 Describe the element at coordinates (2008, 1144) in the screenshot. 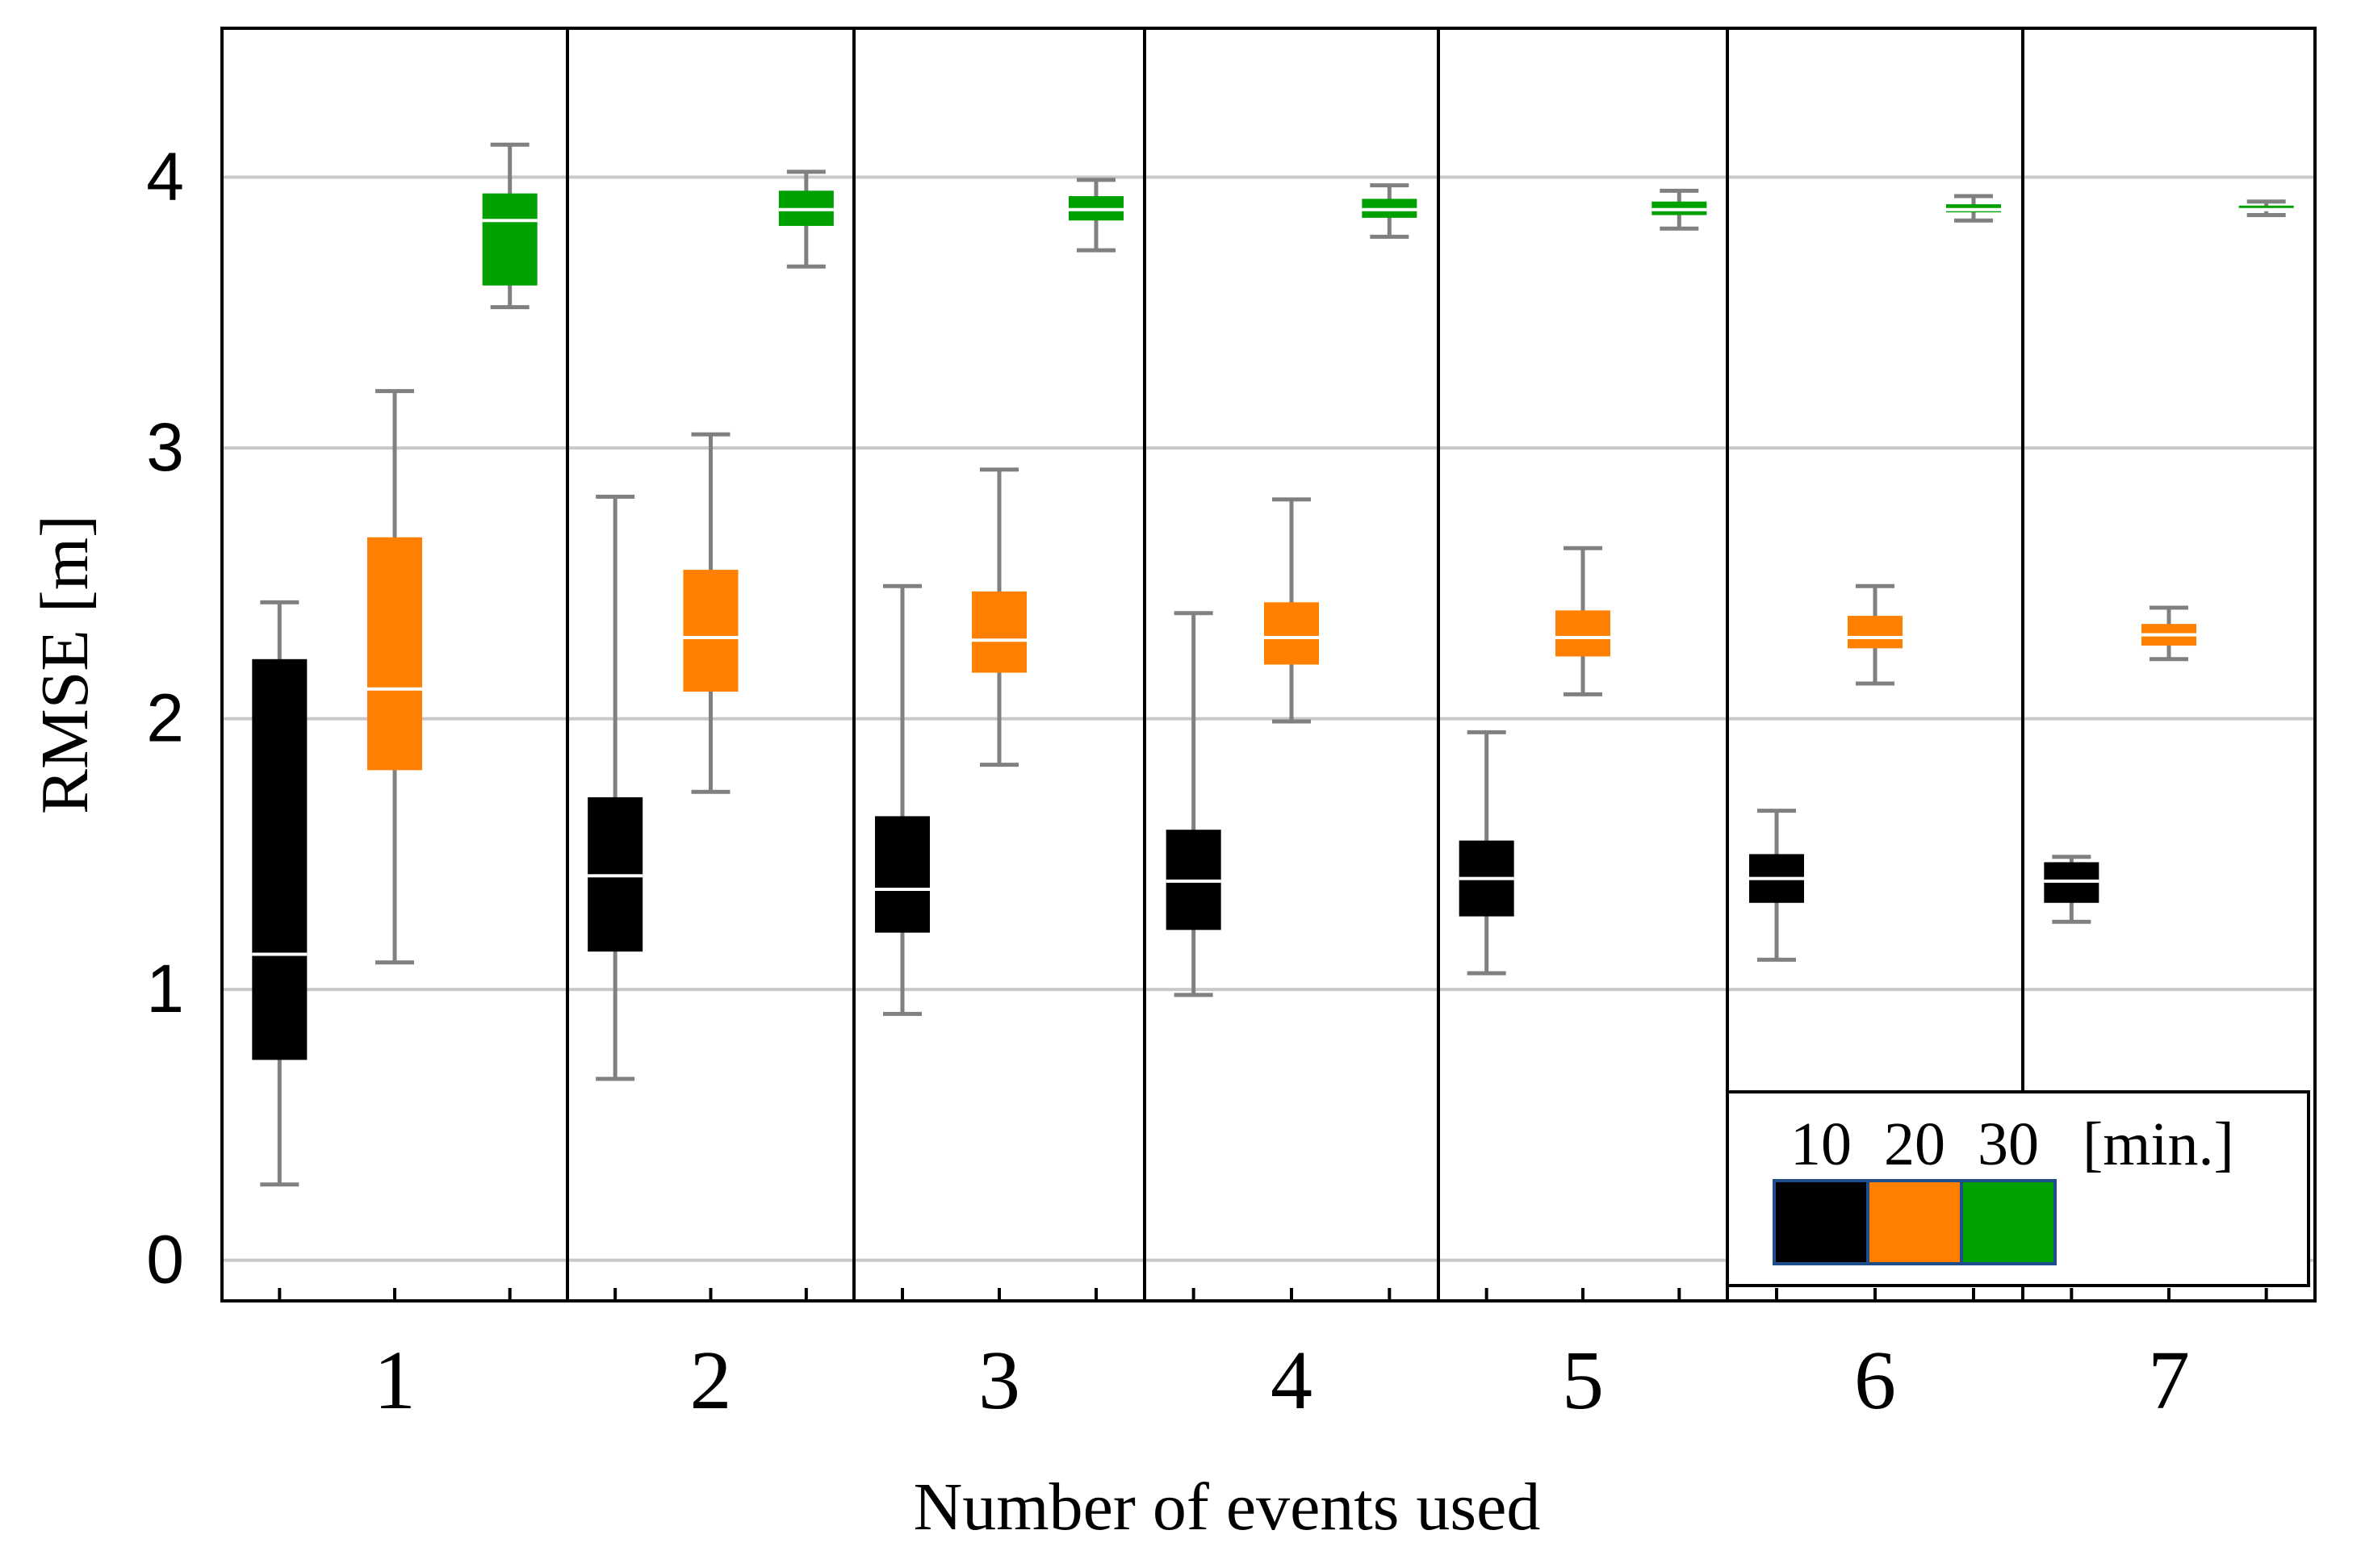

I see `legend-label-30: 30` at that location.